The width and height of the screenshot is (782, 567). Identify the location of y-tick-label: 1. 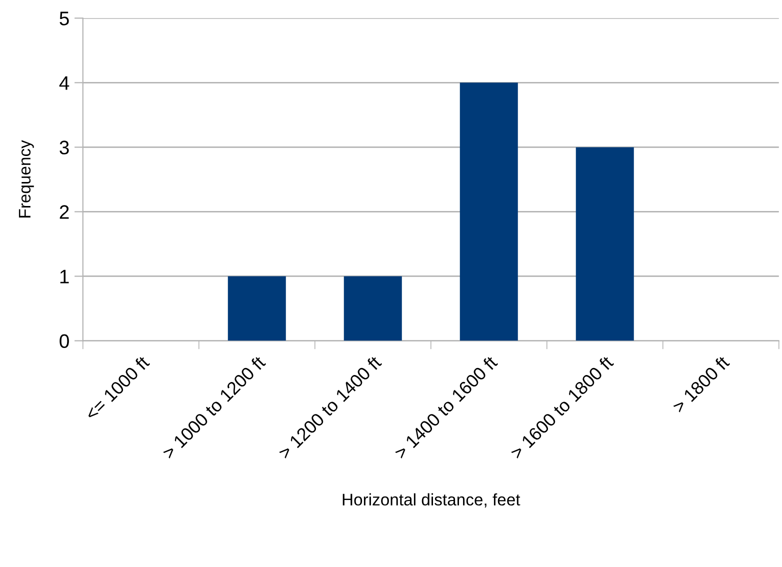
(64, 277).